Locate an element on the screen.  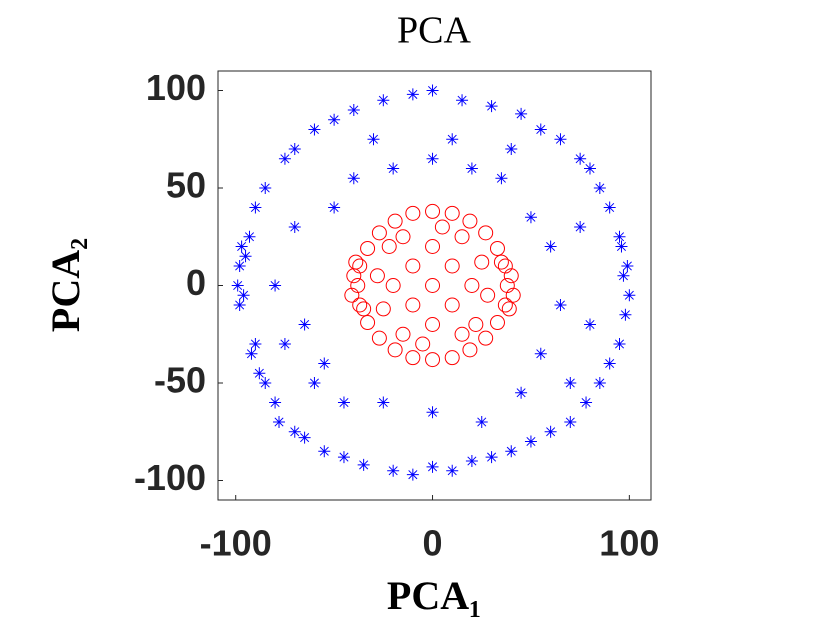
y-axis-label: PCA₂ is located at coordinates (65, 285).